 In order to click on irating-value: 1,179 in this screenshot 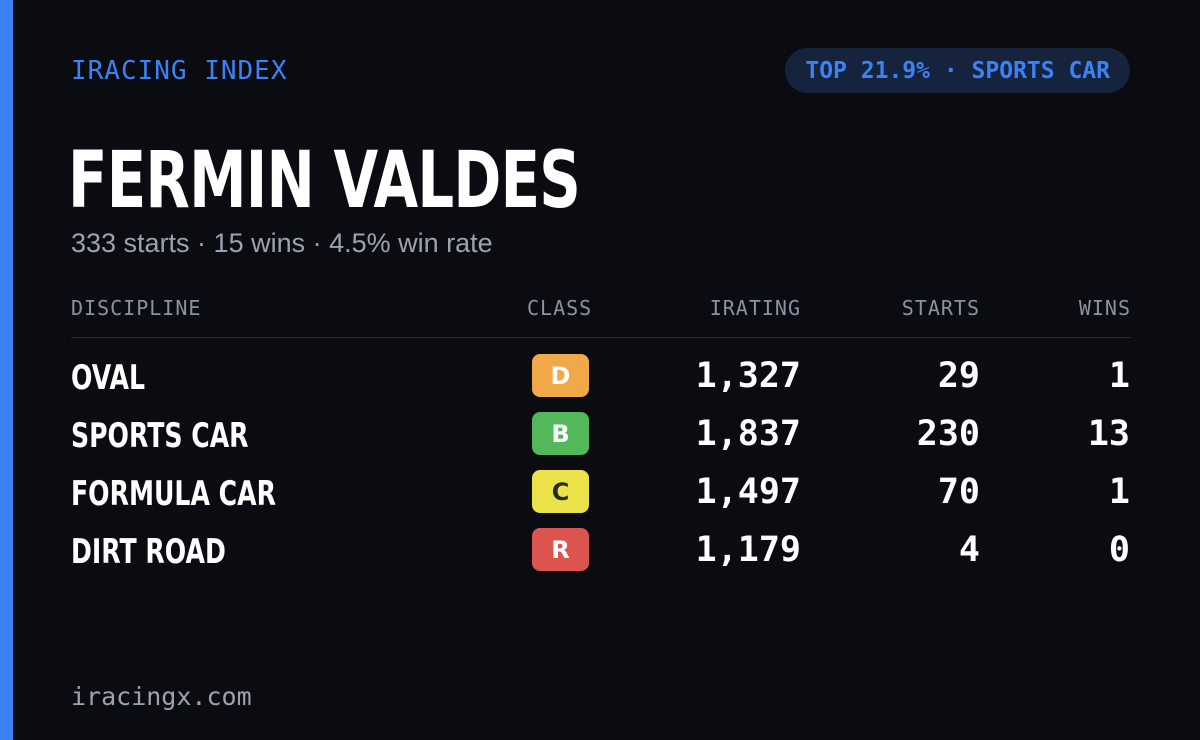, I will do `click(748, 550)`.